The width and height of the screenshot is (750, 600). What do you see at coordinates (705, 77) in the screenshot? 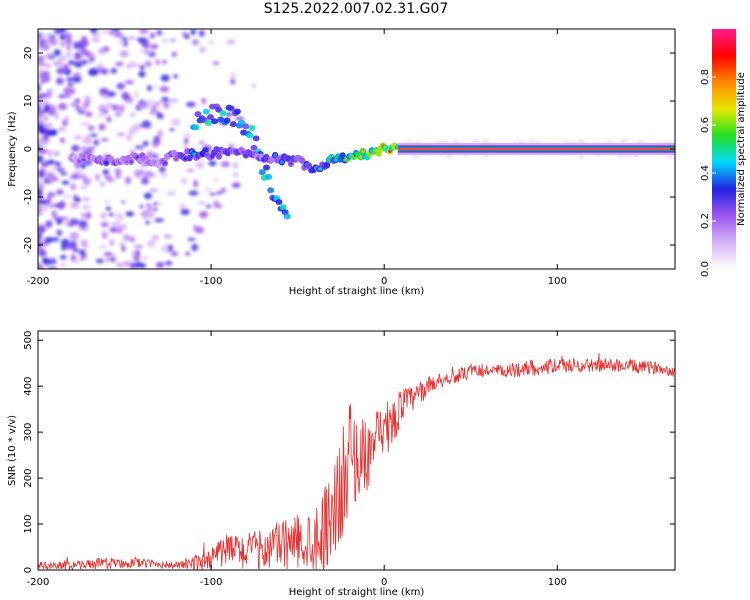
I see `colorbar-tick-label: 0.8` at bounding box center [705, 77].